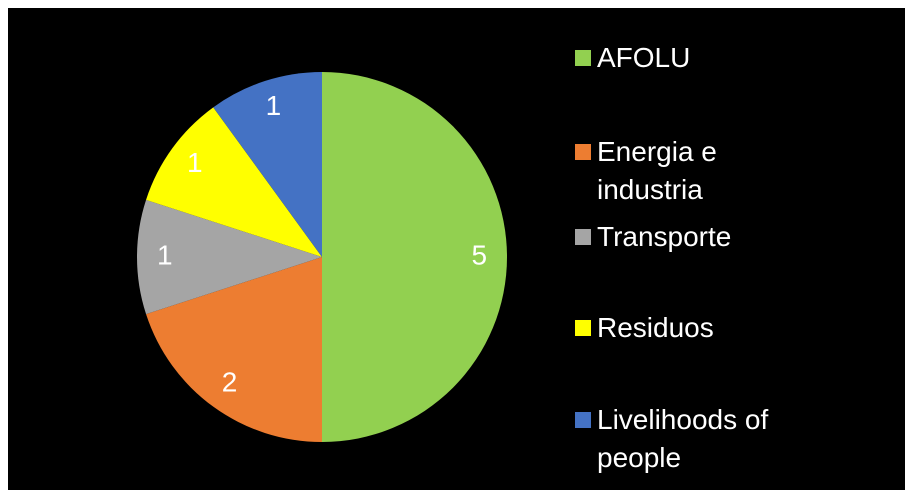 This screenshot has width=913, height=498. I want to click on legend-label: Energia e industria, so click(657, 170).